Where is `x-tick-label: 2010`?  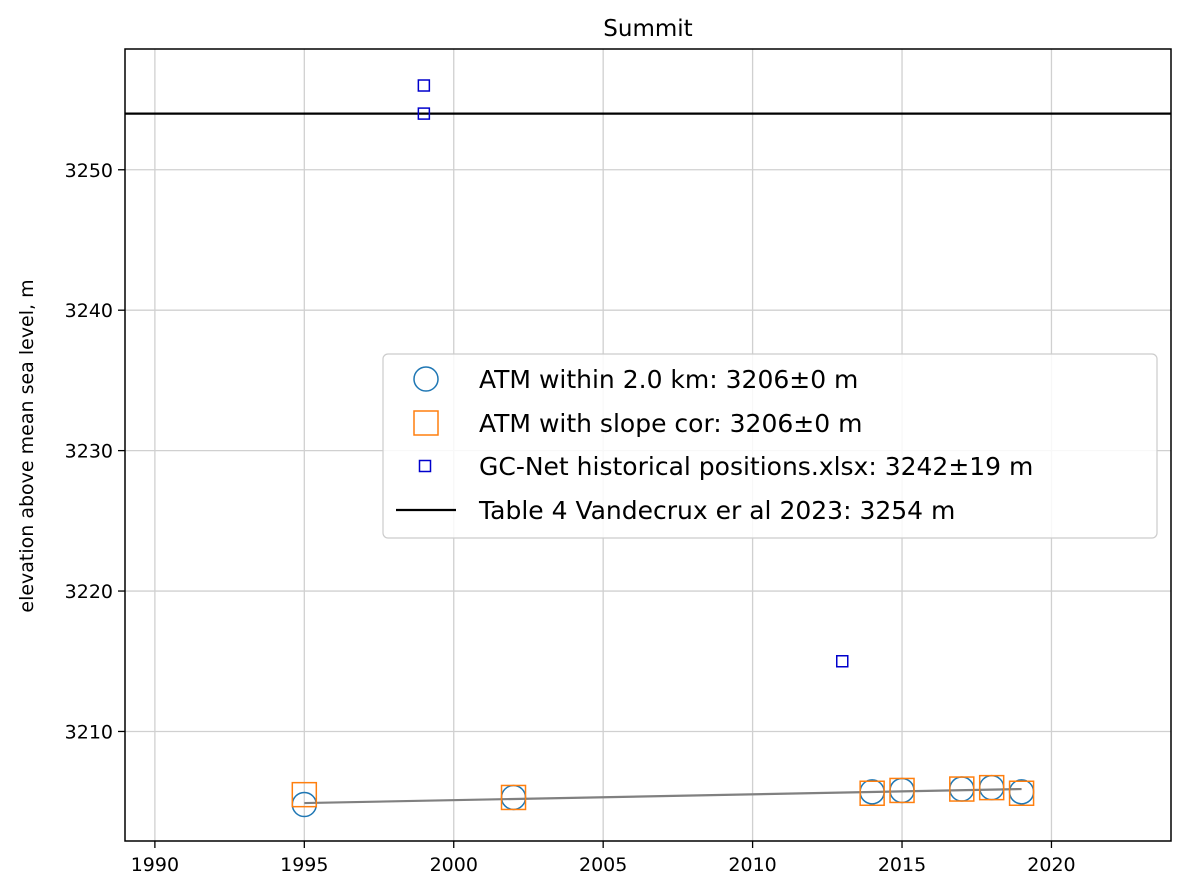
x-tick-label: 2010 is located at coordinates (752, 865).